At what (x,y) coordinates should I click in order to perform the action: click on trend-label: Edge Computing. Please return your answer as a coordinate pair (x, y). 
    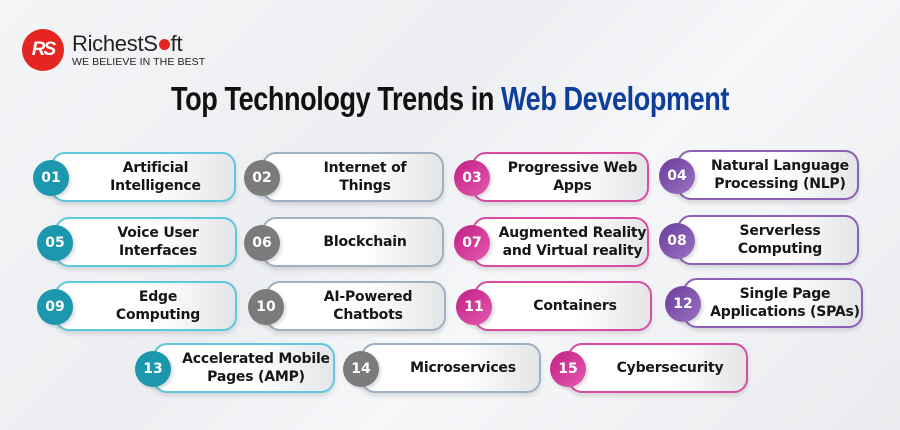
    Looking at the image, I should click on (158, 306).